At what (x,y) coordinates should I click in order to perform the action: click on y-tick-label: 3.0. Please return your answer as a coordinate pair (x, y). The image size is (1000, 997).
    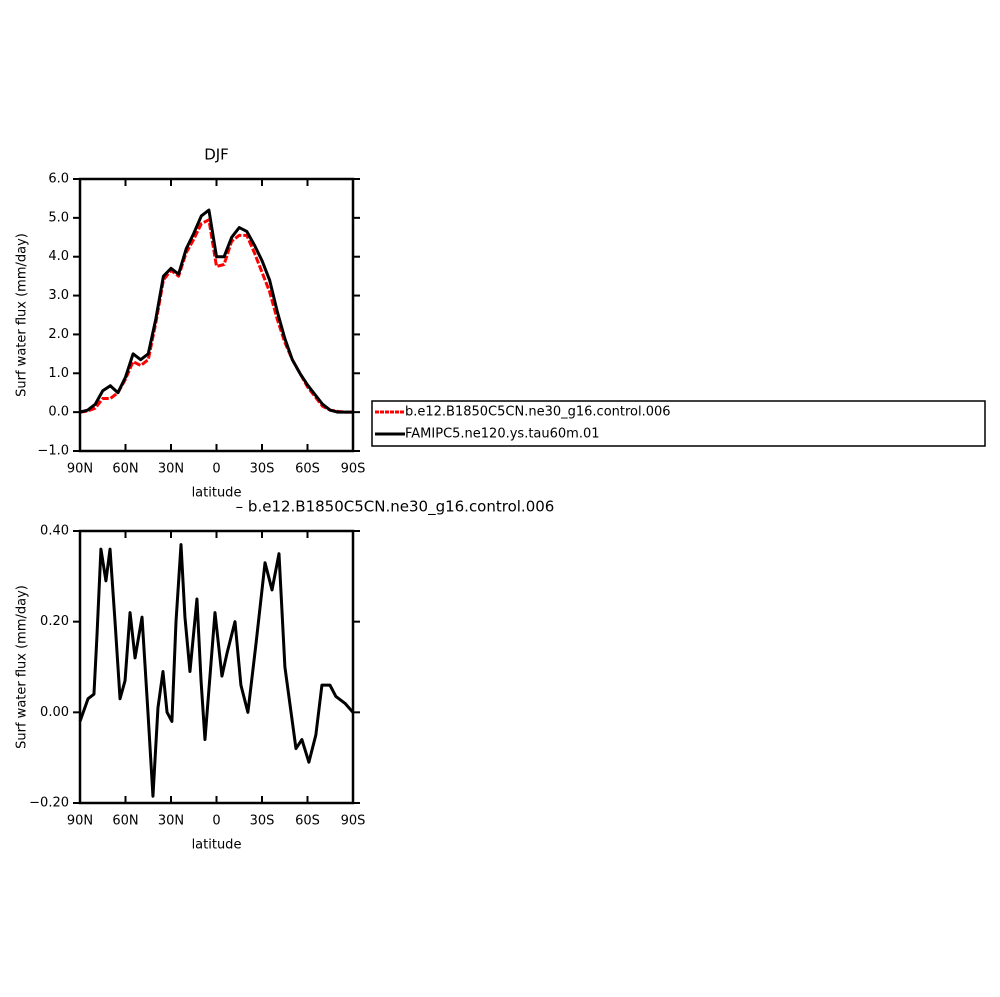
    Looking at the image, I should click on (58, 295).